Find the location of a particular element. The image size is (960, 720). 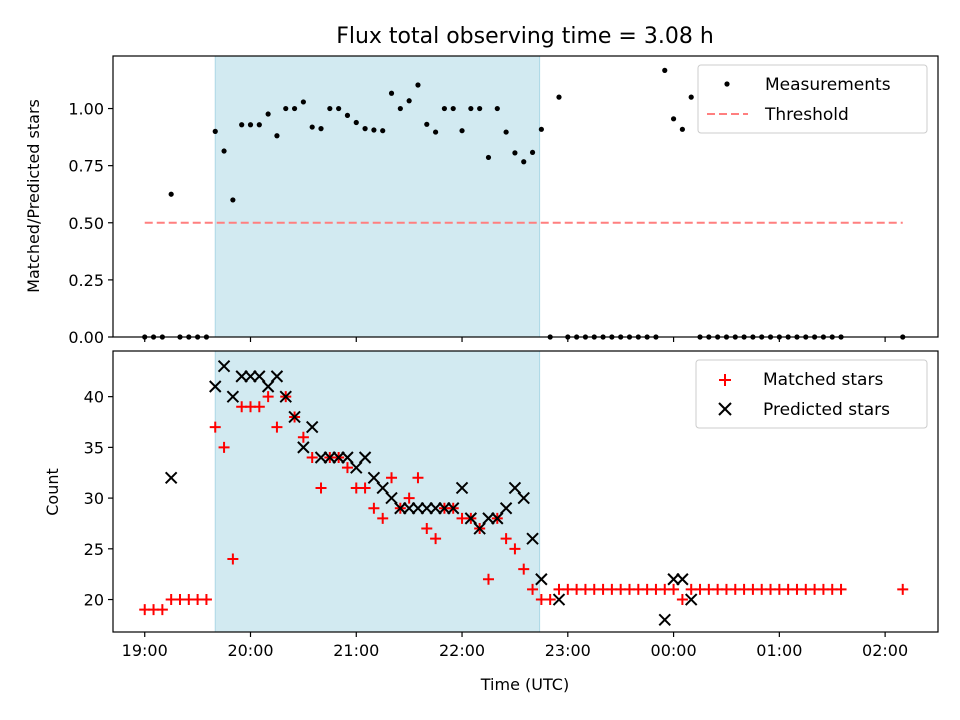

x-tick-label: 19:00 is located at coordinates (145, 650).